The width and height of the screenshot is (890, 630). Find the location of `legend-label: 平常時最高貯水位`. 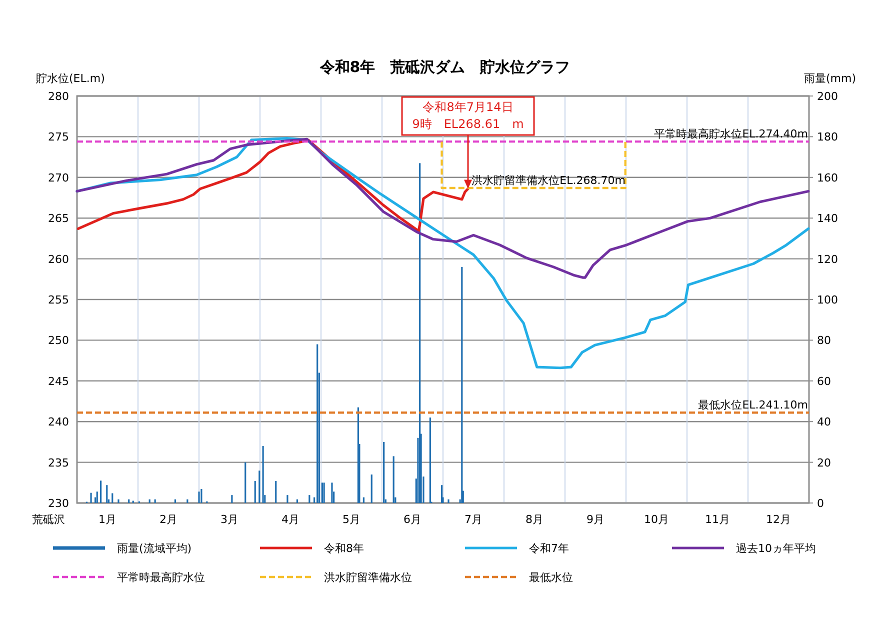

legend-label: 平常時最高貯水位 is located at coordinates (161, 577).